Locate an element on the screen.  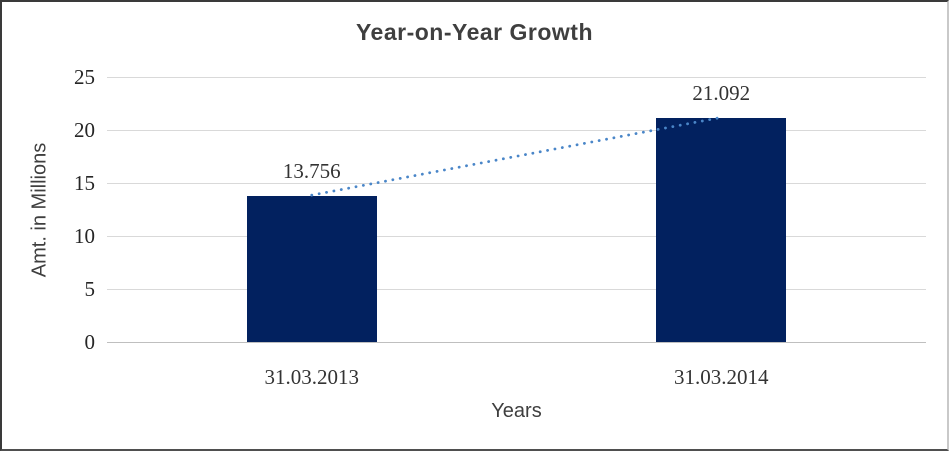
chart-title: Year-on-Year Growth is located at coordinates (474, 32).